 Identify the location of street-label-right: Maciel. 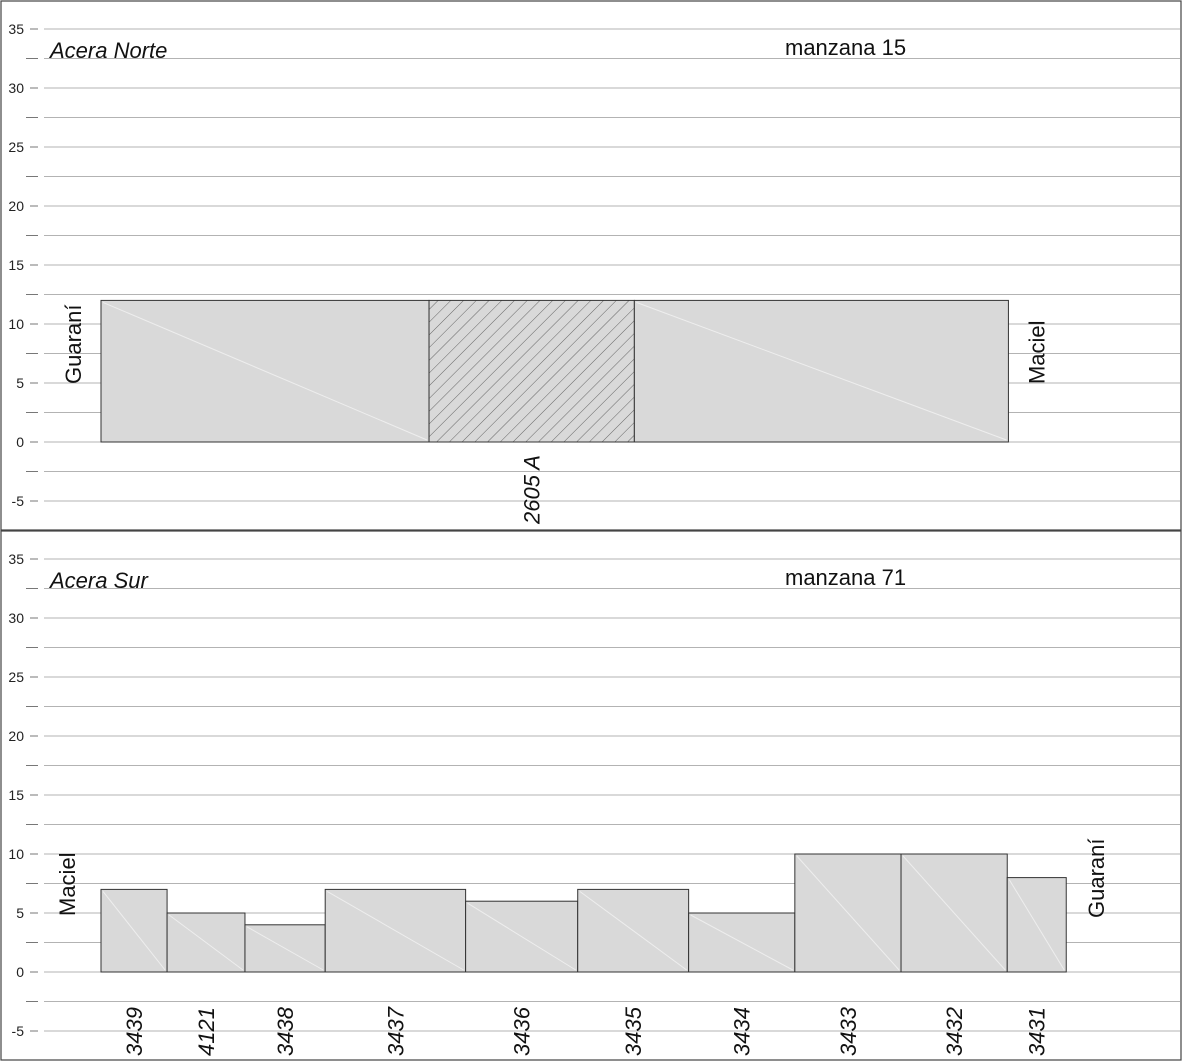
(1036, 352).